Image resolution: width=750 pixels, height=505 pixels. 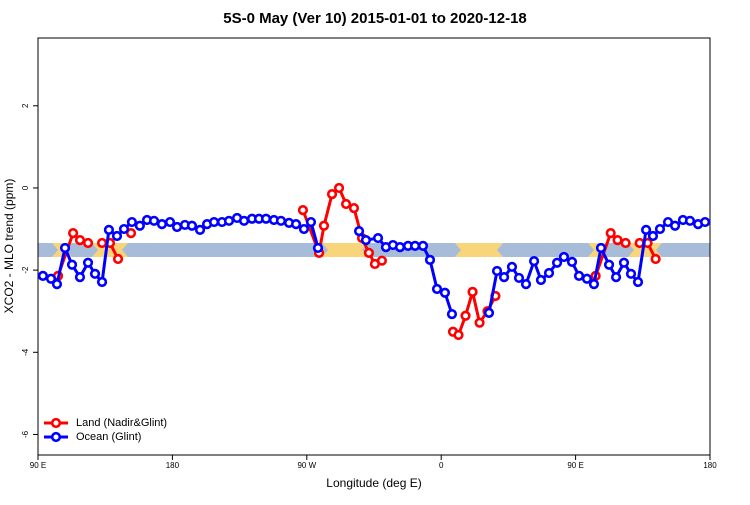 I want to click on x-tick-label: 0, so click(x=441, y=465).